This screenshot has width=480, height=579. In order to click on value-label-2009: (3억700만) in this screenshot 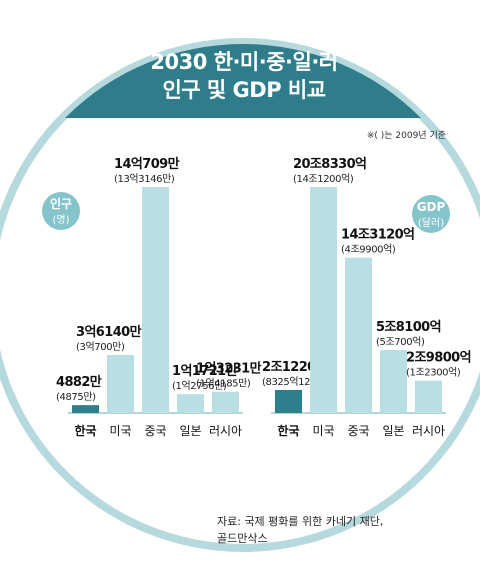, I will do `click(100, 347)`.